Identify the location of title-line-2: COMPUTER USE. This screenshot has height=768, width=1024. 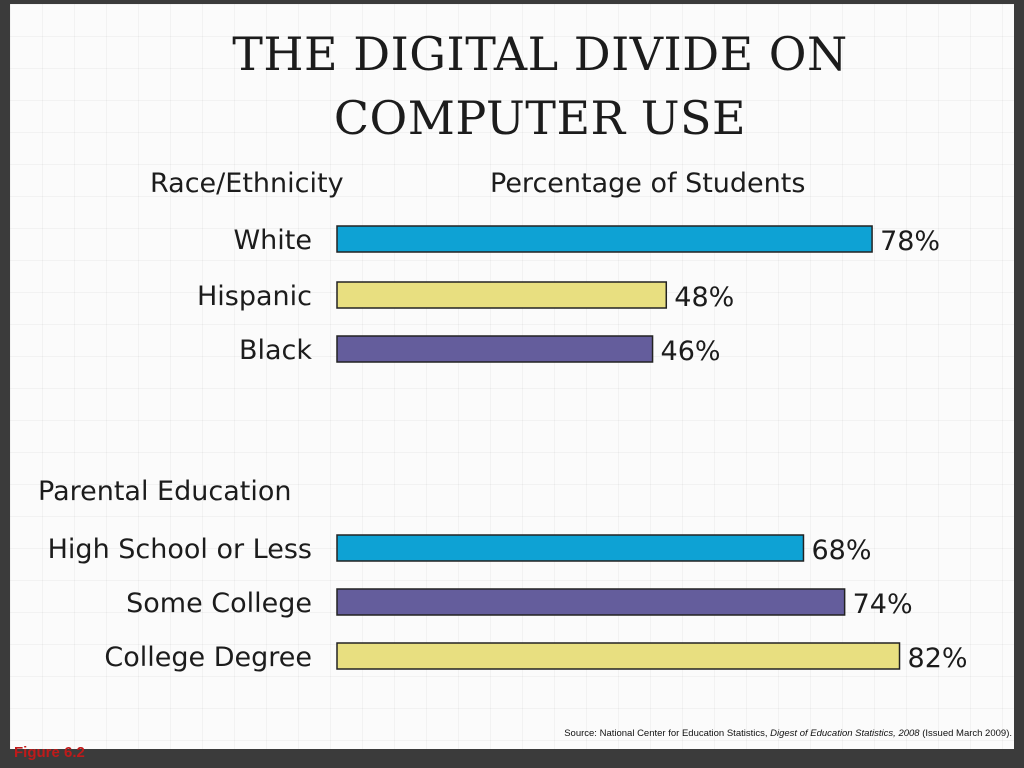
(540, 118).